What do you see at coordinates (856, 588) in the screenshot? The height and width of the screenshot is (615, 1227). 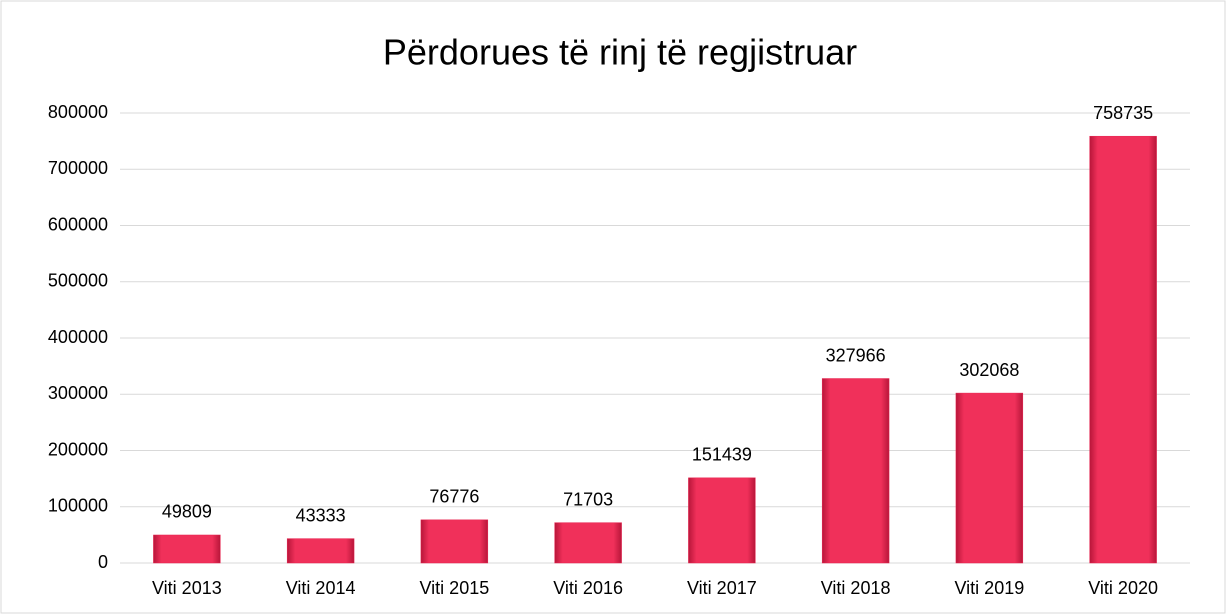 I see `x-tick-label: Viti 2018` at bounding box center [856, 588].